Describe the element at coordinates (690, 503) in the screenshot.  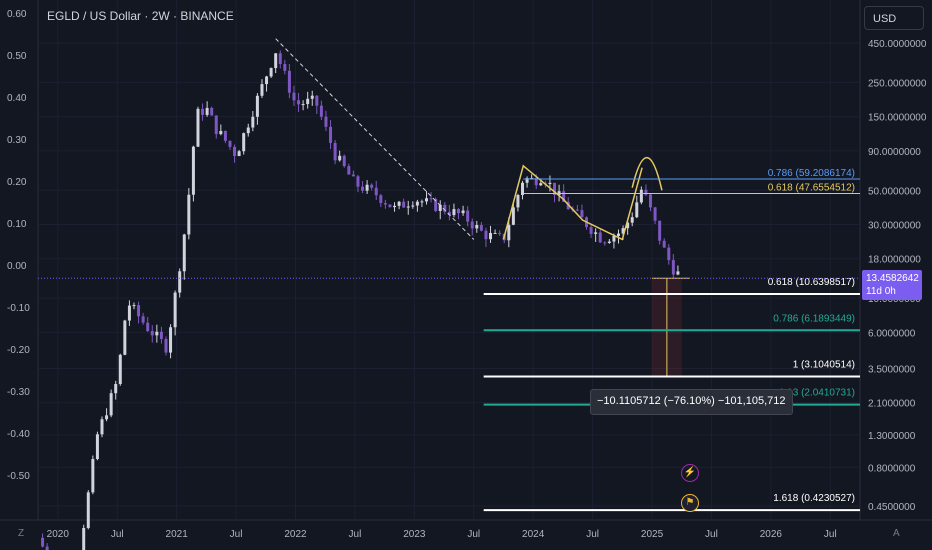
I see `flag-icon: ⚑` at that location.